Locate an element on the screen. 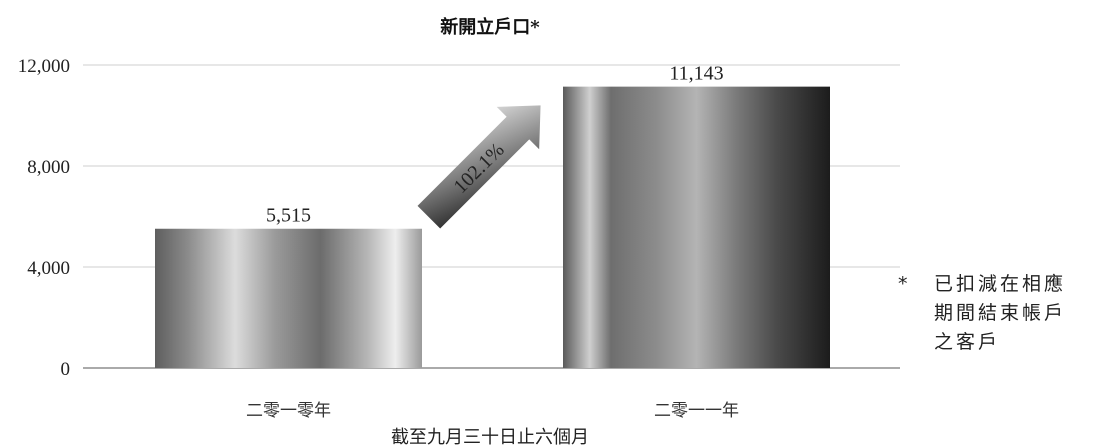 The height and width of the screenshot is (448, 1103). growth-arrow-shape is located at coordinates (479, 167).